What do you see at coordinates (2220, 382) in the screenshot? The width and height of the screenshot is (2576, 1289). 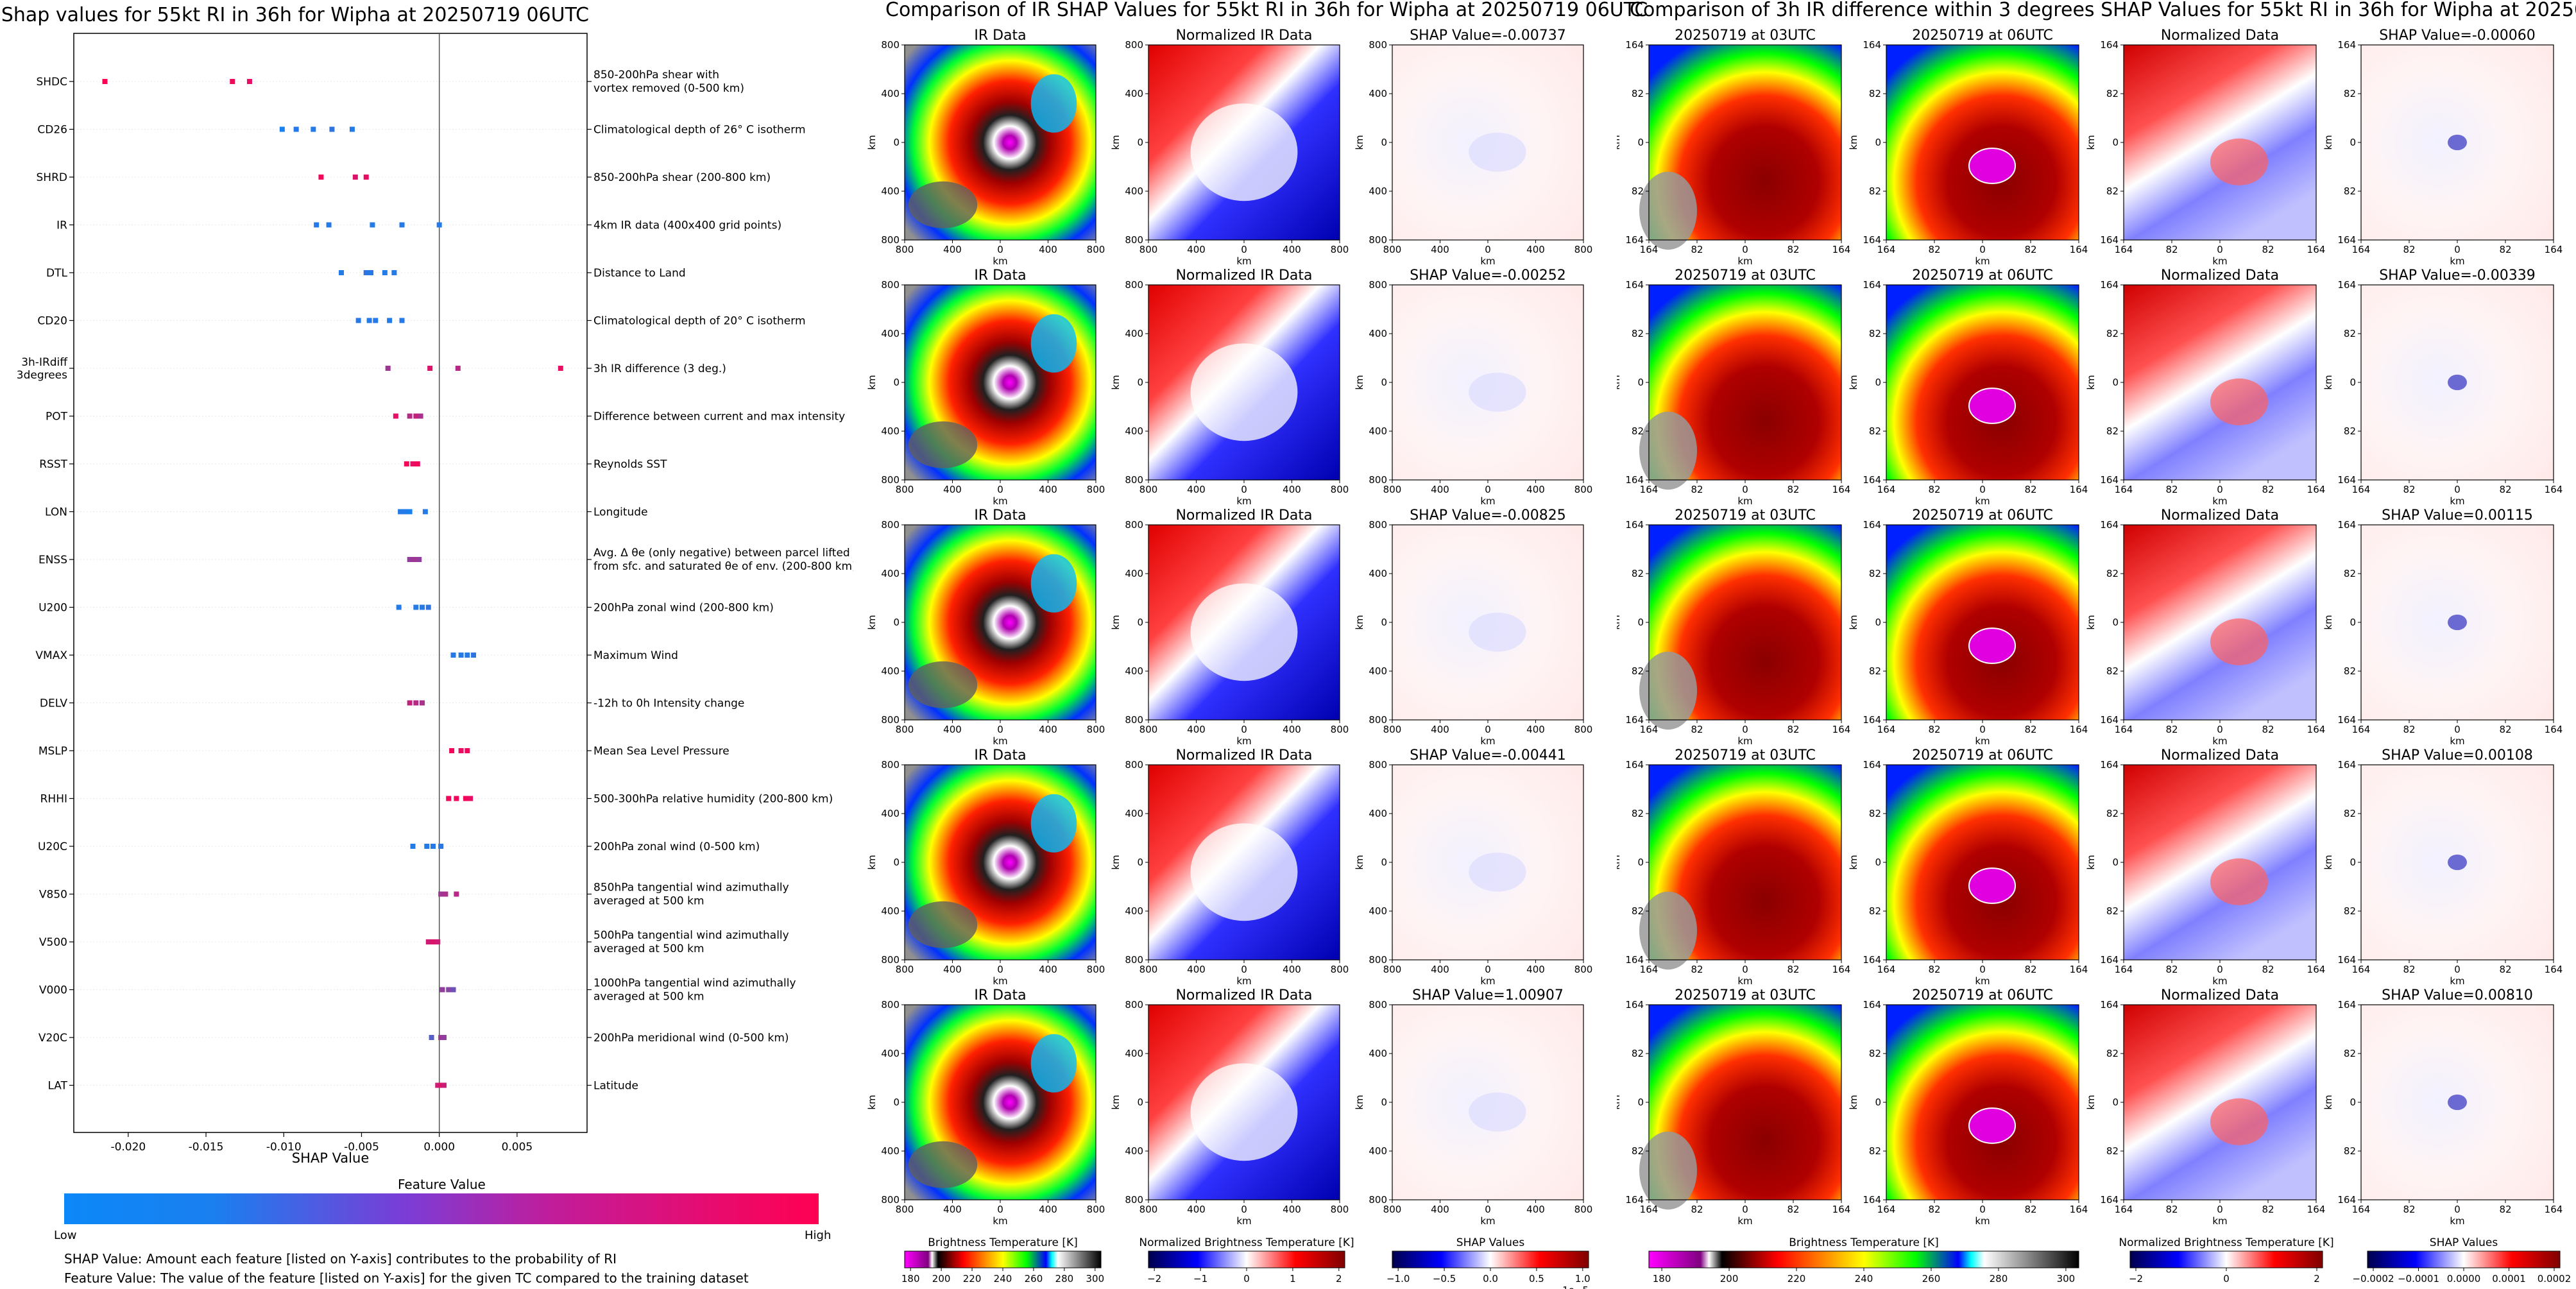 I see `panel-image` at bounding box center [2220, 382].